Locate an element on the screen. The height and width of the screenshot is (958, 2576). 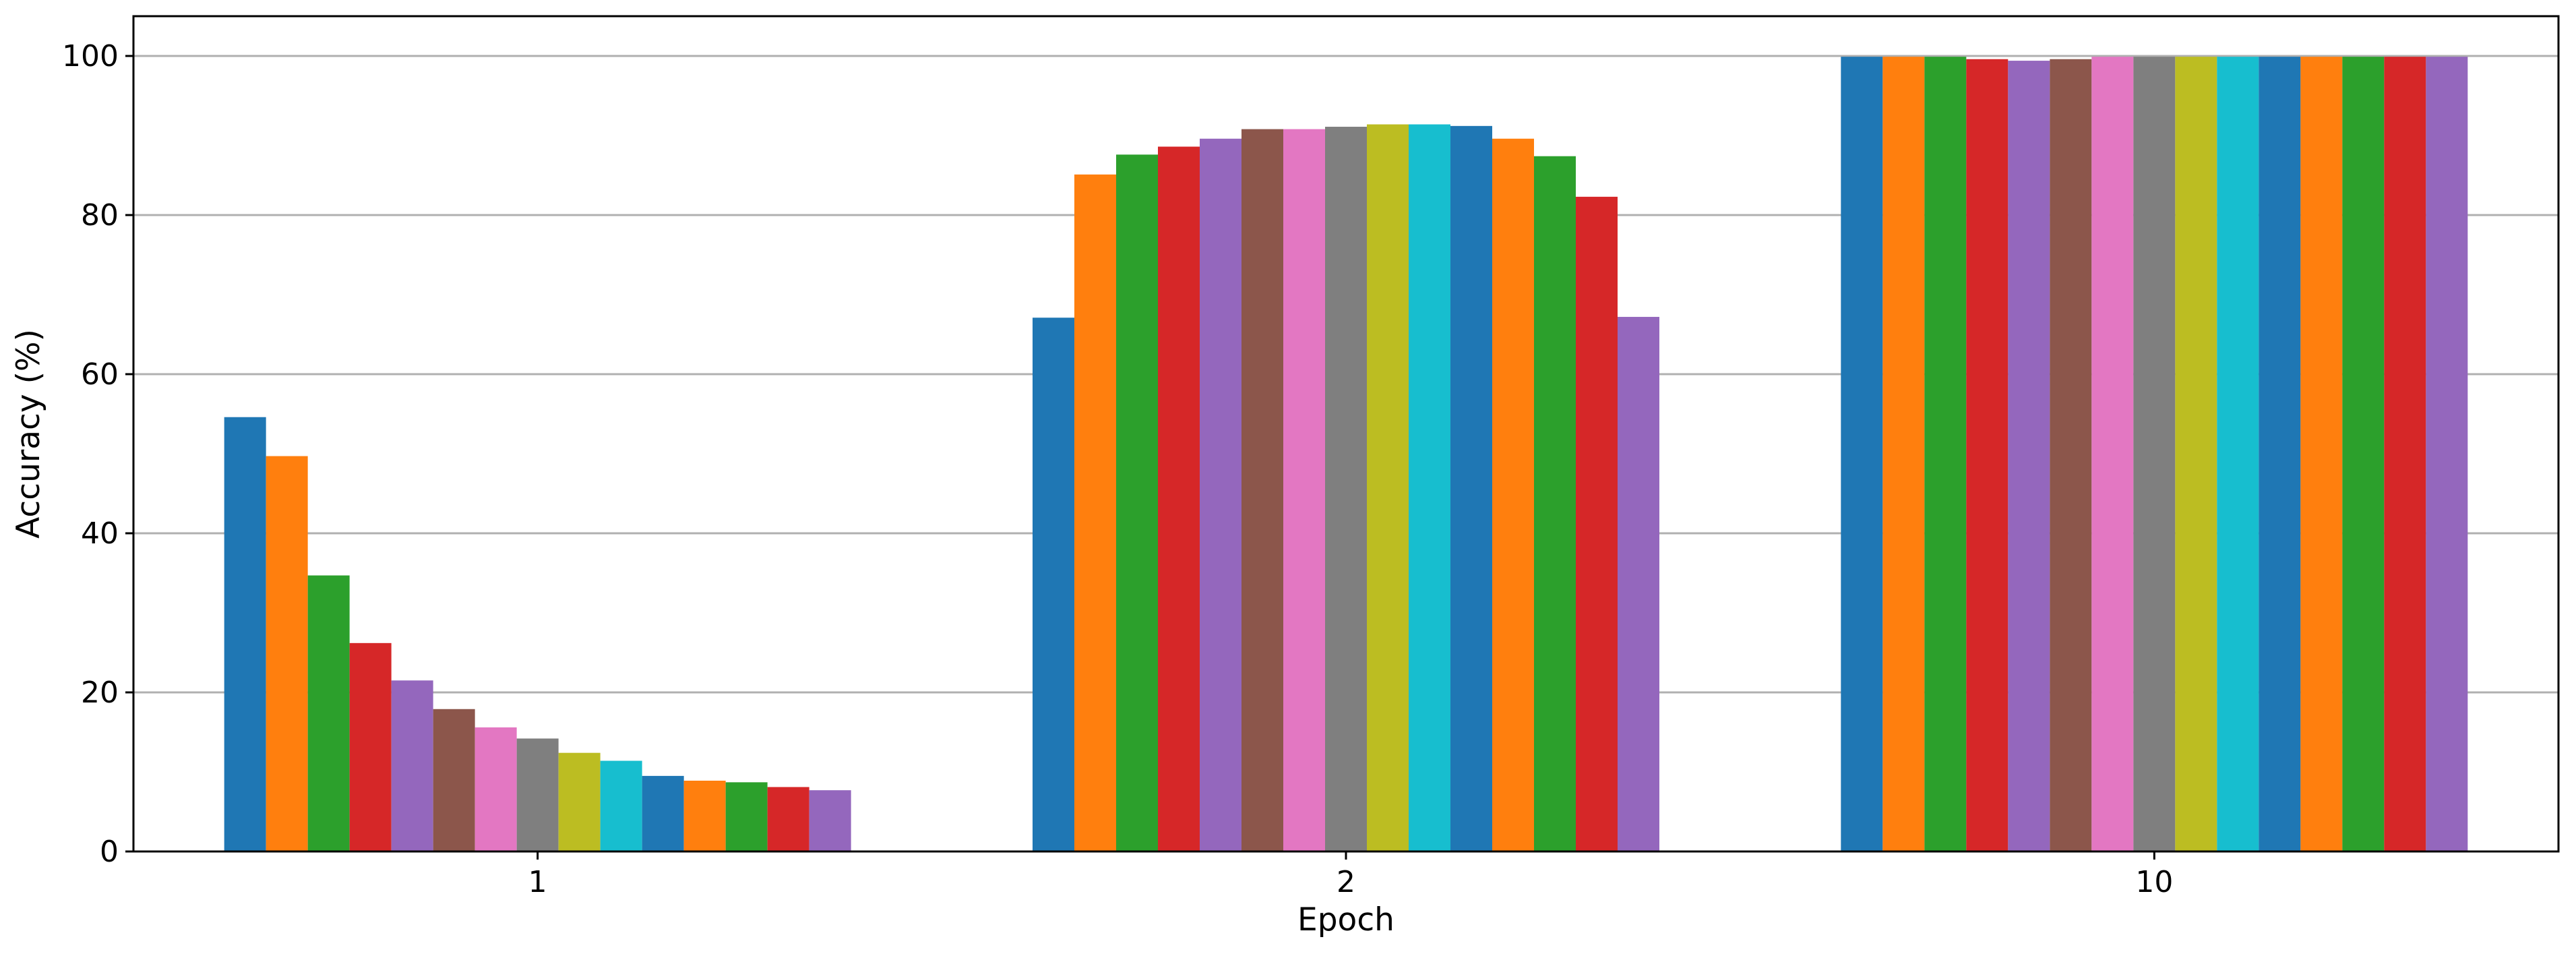
y-axis: 0 20 40 60 80 100 is located at coordinates (98, 454).